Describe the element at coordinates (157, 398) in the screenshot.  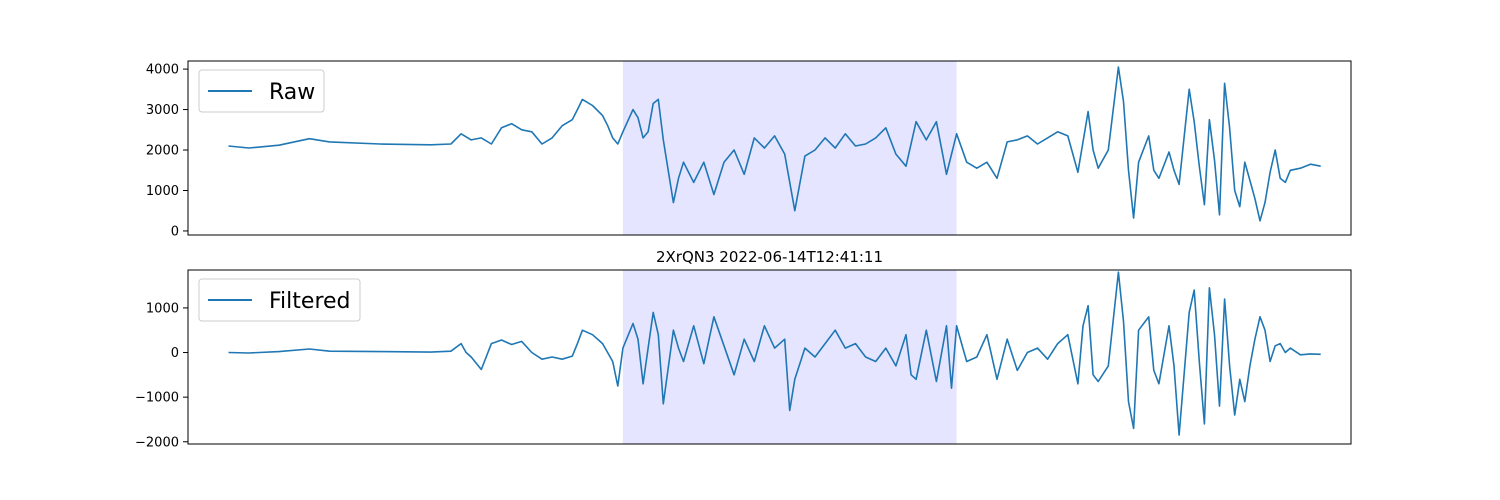
I see `y-tick-label: −1000` at that location.